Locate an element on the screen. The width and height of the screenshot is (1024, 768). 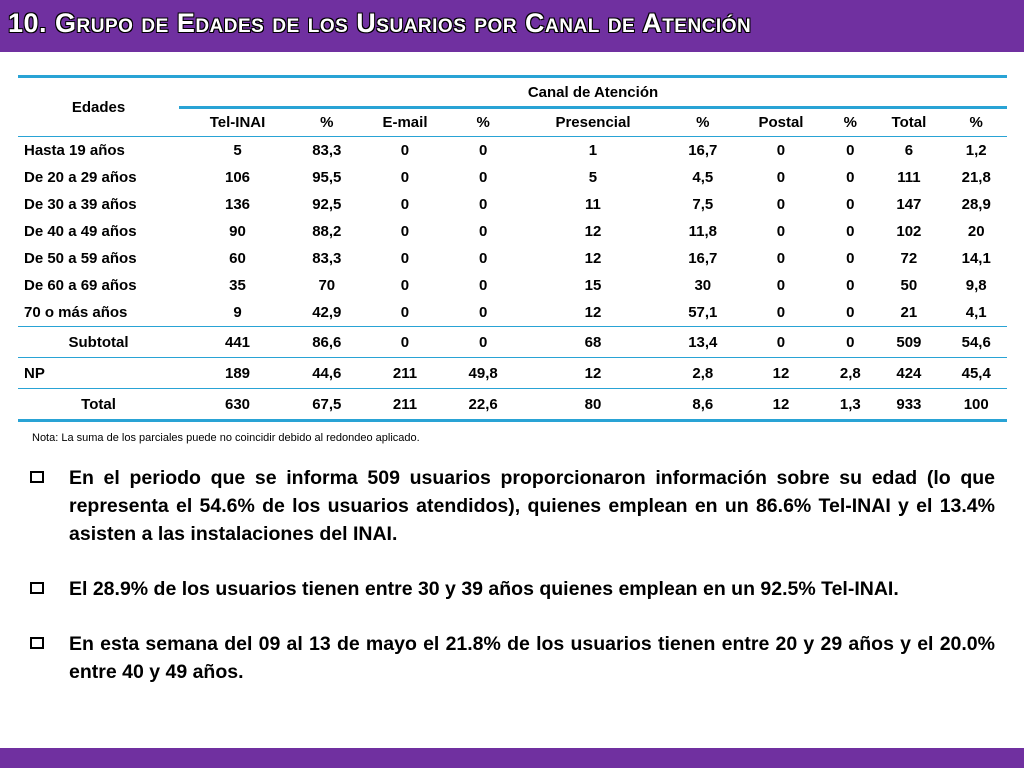
table-cell: 42,9 is located at coordinates (327, 313).